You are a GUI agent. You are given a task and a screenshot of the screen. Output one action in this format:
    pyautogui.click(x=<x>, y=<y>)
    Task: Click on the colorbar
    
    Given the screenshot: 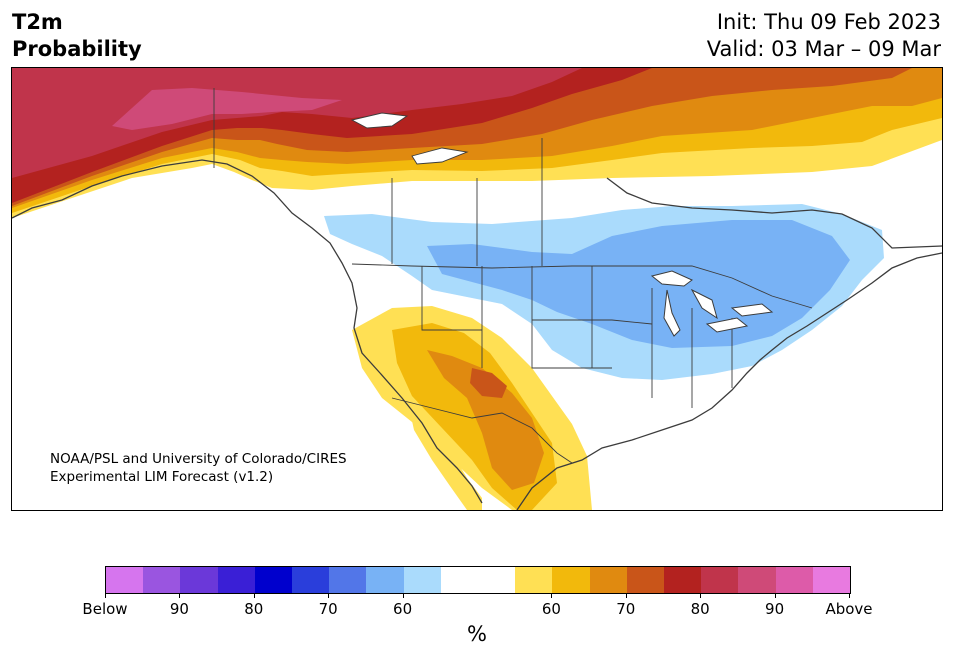 What is the action you would take?
    pyautogui.click(x=478, y=580)
    